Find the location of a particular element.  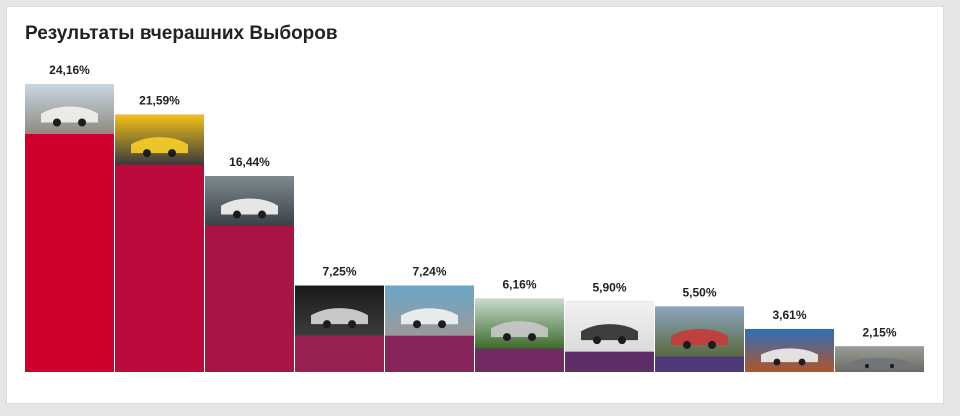

bar-group: 7,25% is located at coordinates (339, 318).